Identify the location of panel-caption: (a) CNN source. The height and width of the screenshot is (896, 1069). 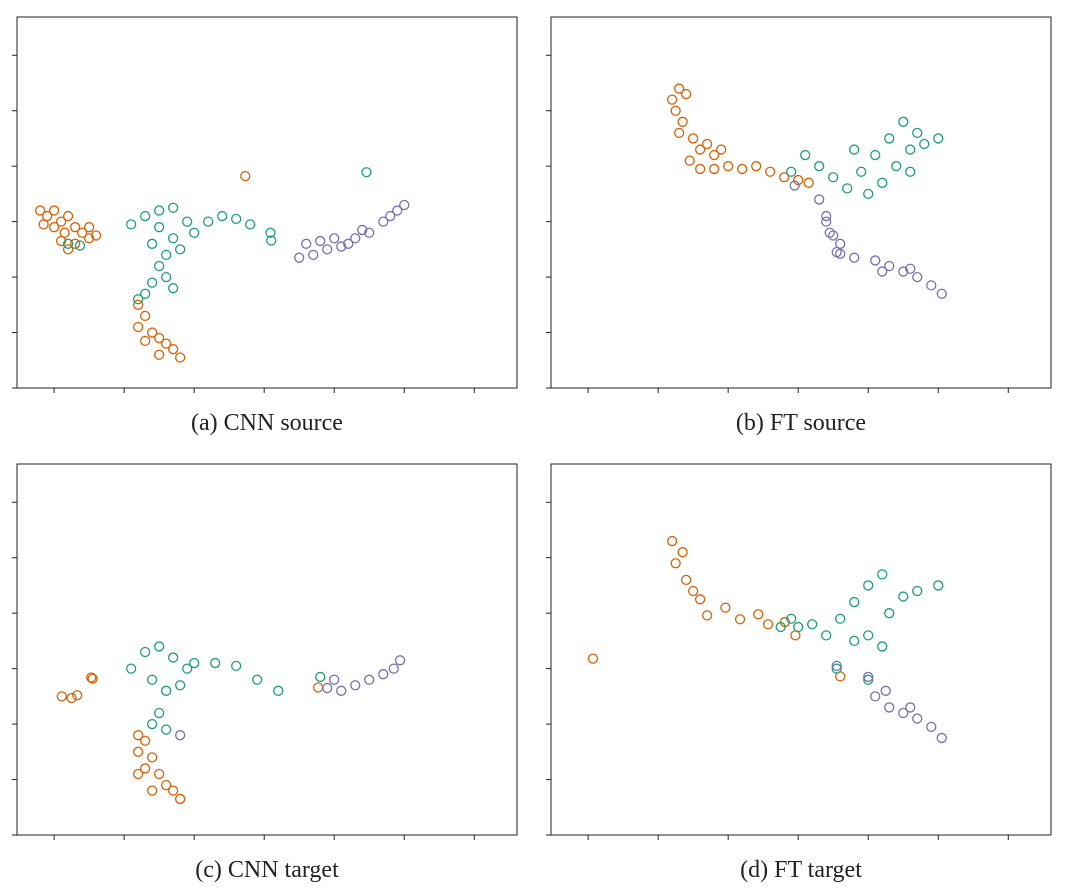
(267, 423).